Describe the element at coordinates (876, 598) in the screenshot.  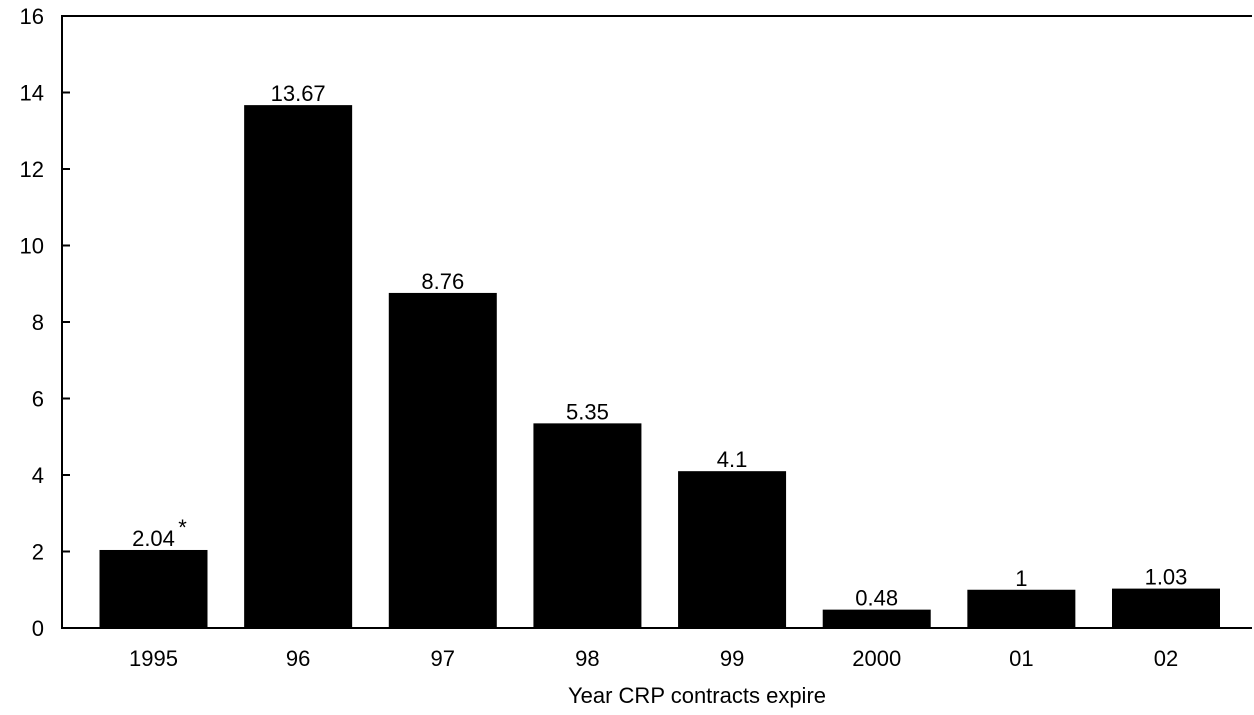
I see `data-label-2000: 0.48` at that location.